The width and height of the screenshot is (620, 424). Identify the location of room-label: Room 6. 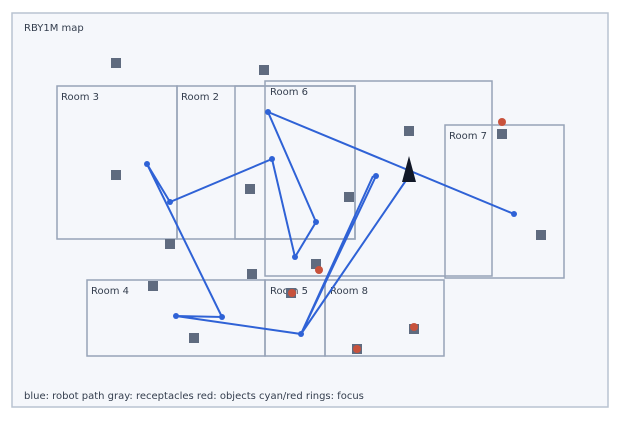
(289, 92).